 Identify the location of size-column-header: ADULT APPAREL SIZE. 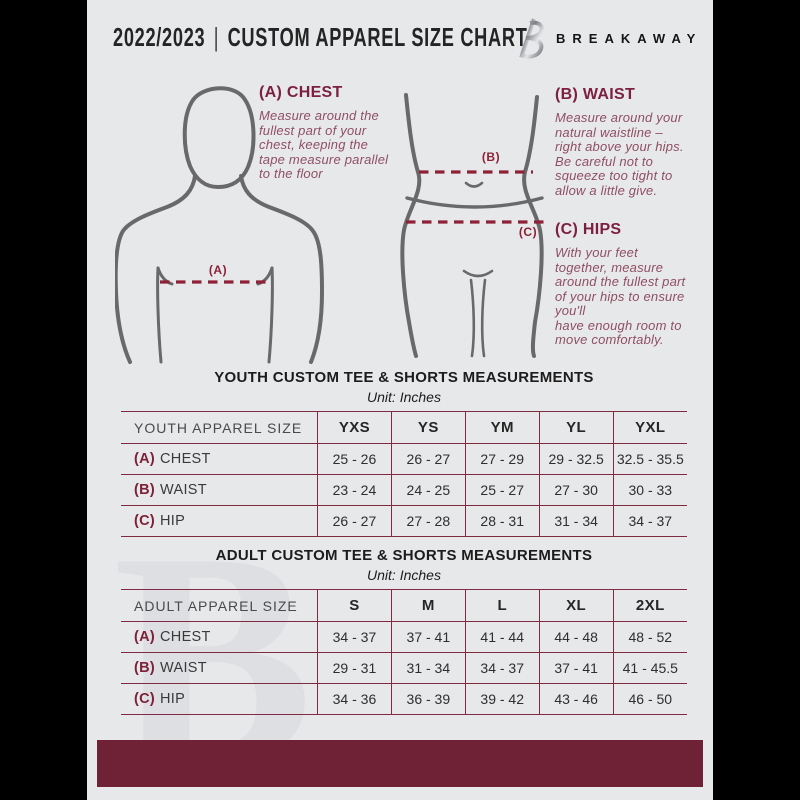
(219, 605).